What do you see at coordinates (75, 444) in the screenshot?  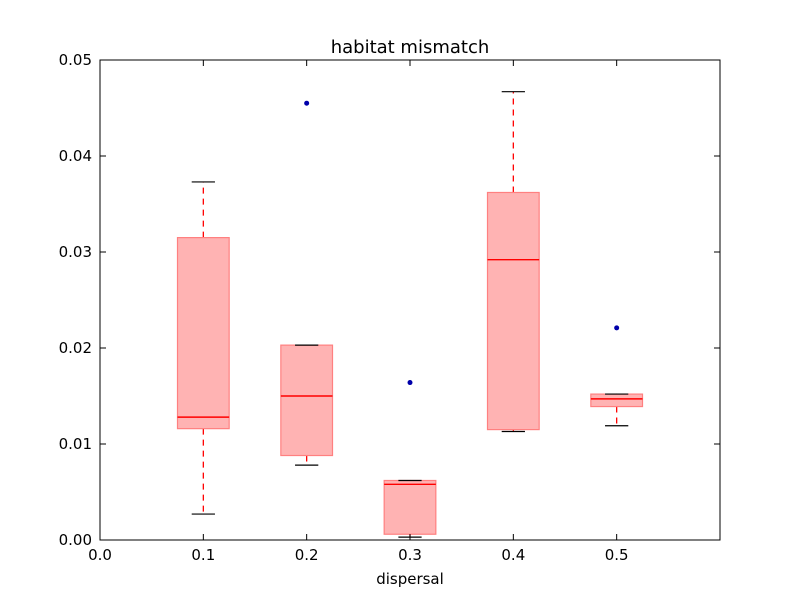 I see `y-tick-label: 0.01` at bounding box center [75, 444].